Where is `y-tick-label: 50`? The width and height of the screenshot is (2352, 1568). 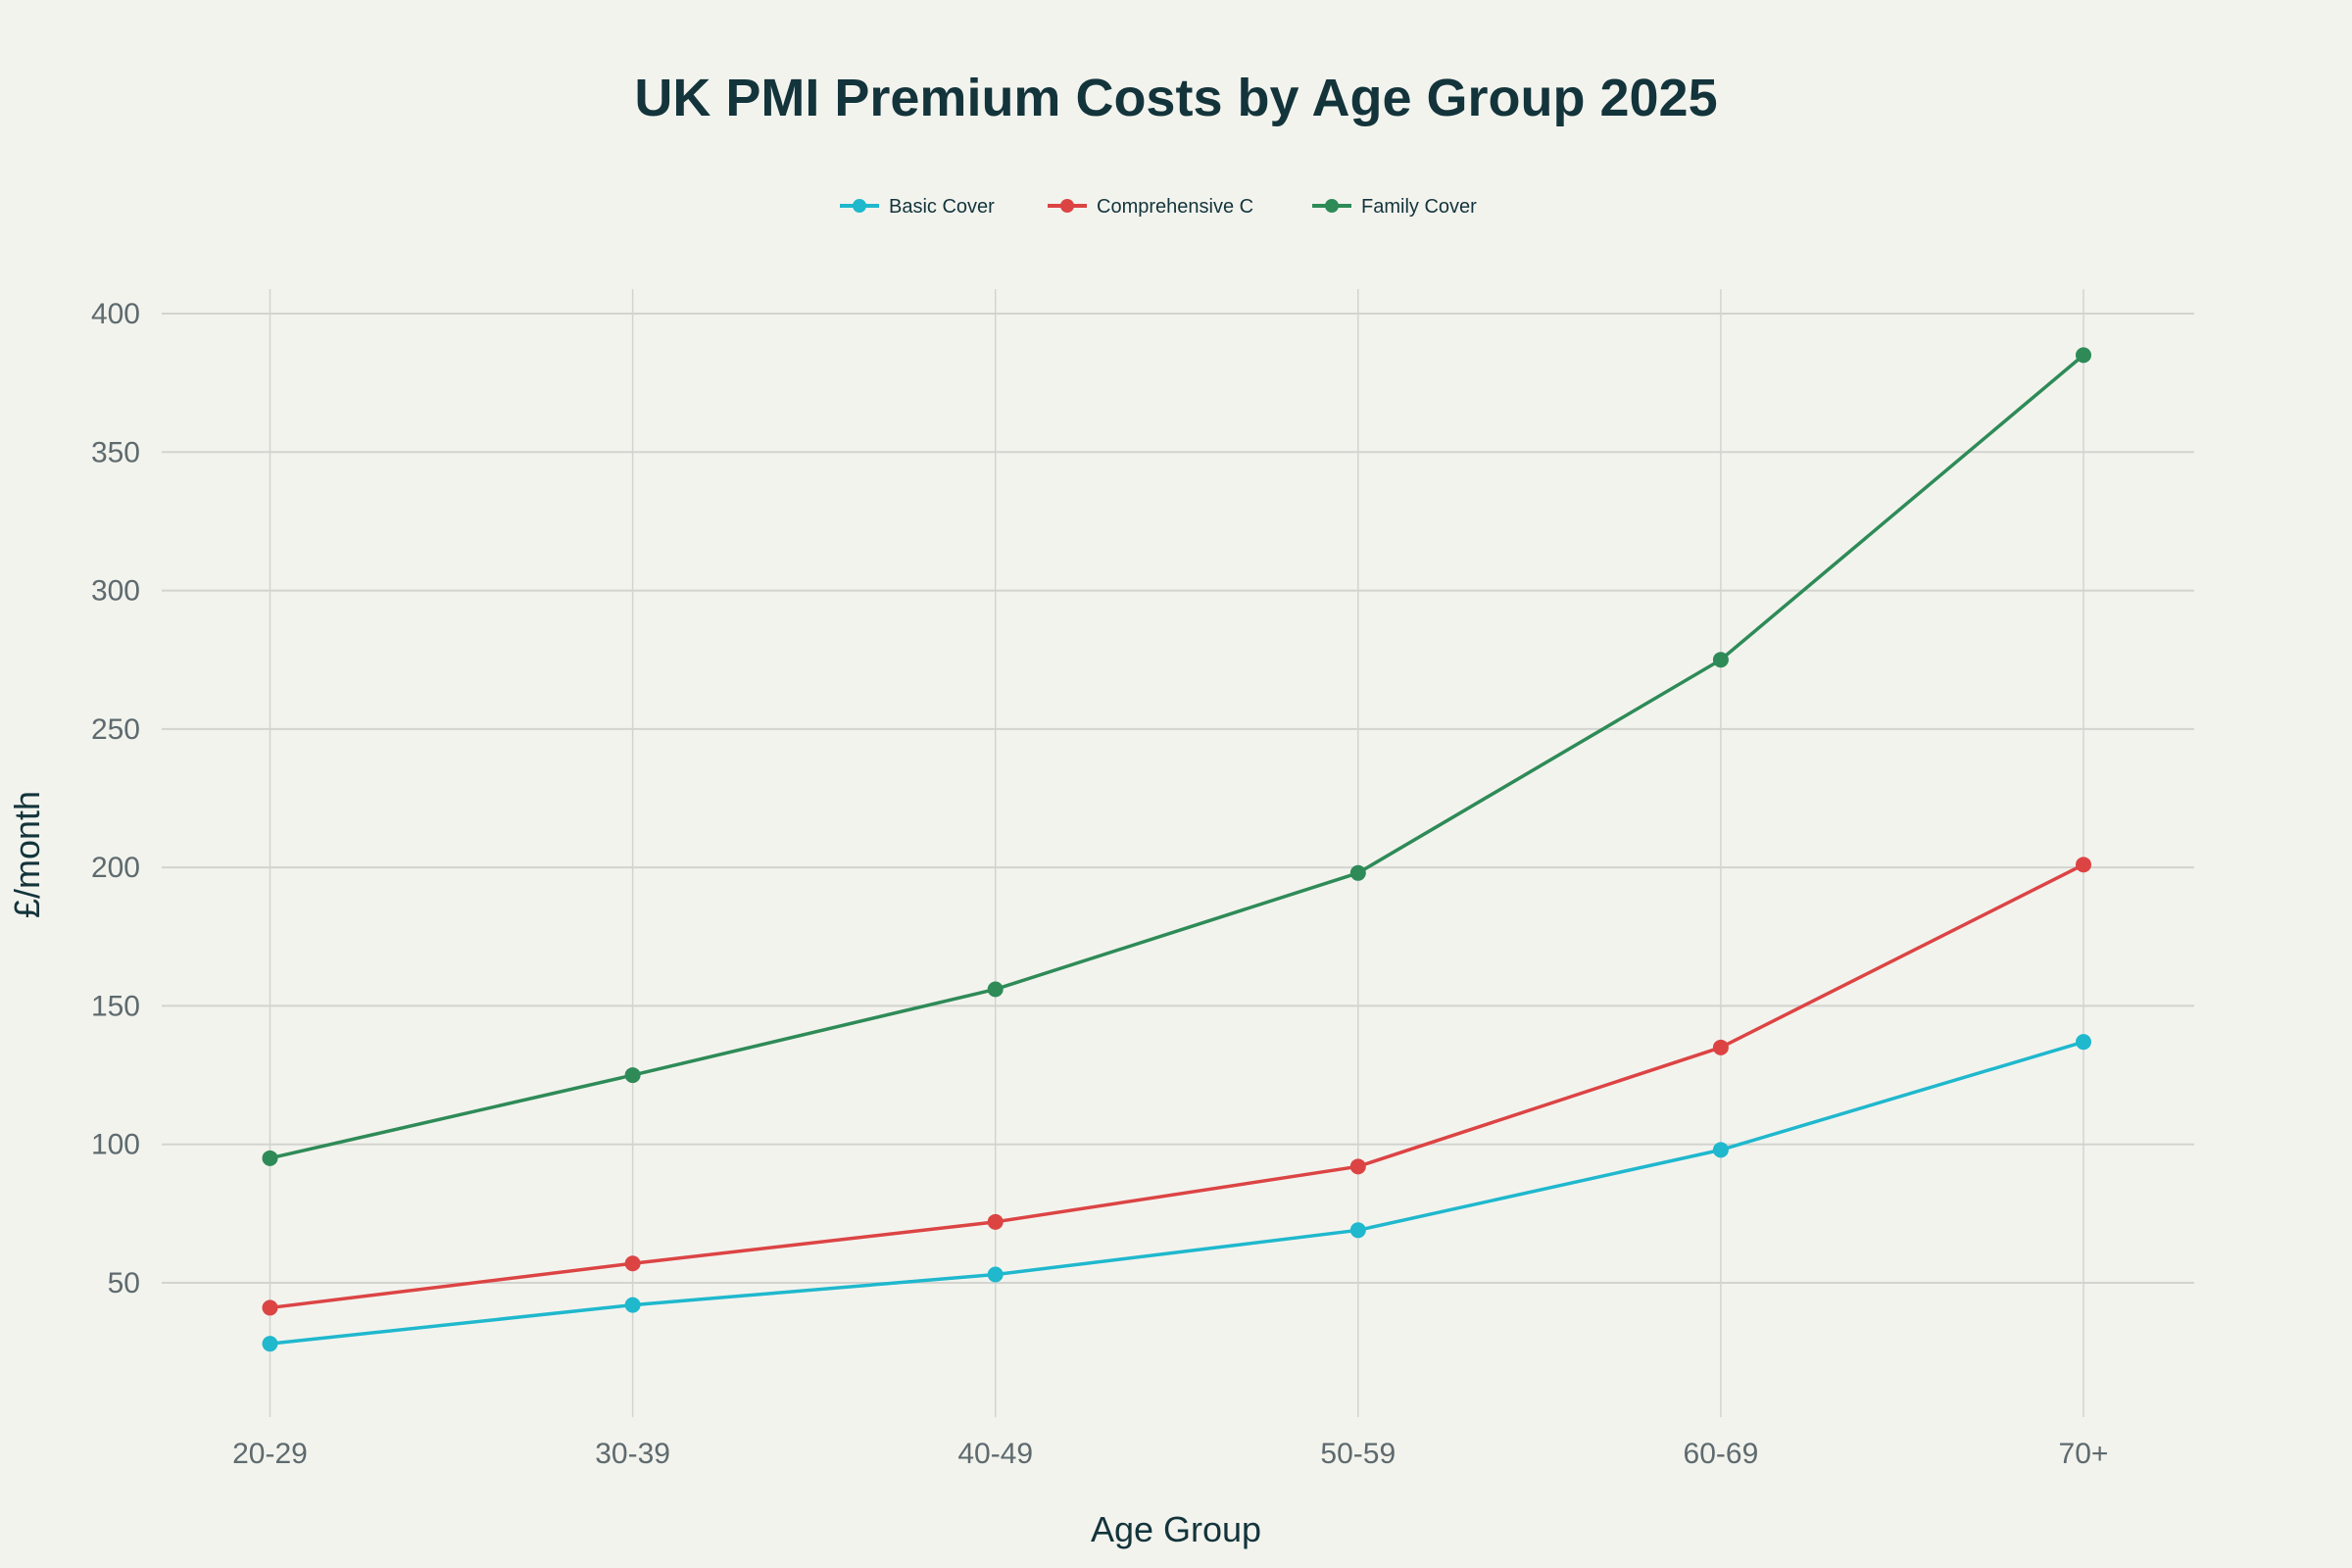
y-tick-label: 50 is located at coordinates (124, 1283).